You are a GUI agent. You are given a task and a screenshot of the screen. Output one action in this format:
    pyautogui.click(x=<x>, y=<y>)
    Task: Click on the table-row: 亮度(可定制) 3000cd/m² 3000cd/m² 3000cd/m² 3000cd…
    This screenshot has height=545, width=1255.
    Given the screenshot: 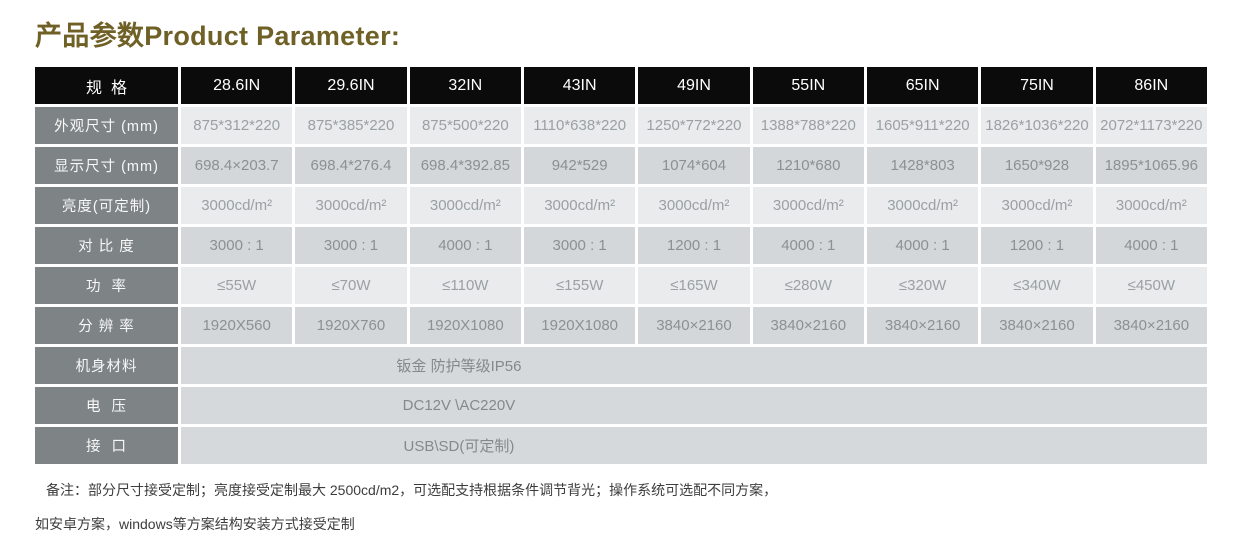 What is the action you would take?
    pyautogui.click(x=621, y=205)
    